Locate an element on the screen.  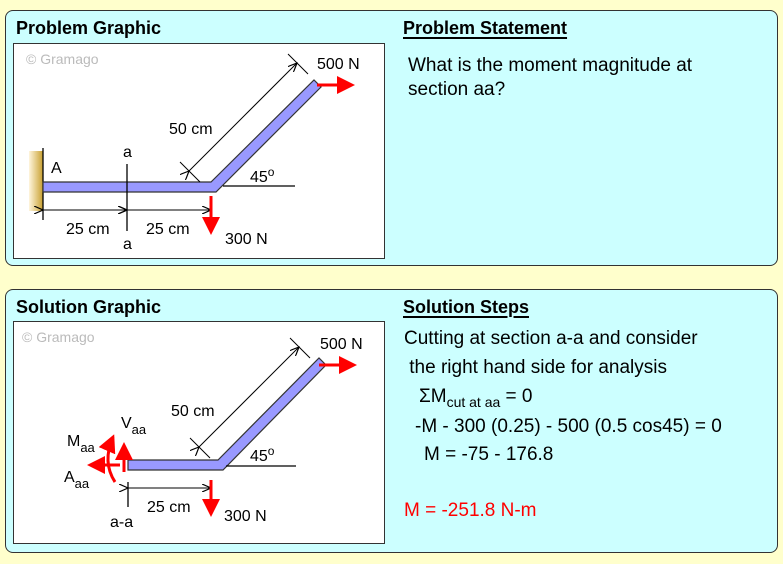
step-line-1: Cutting at section a-a and consider is located at coordinates (551, 338).